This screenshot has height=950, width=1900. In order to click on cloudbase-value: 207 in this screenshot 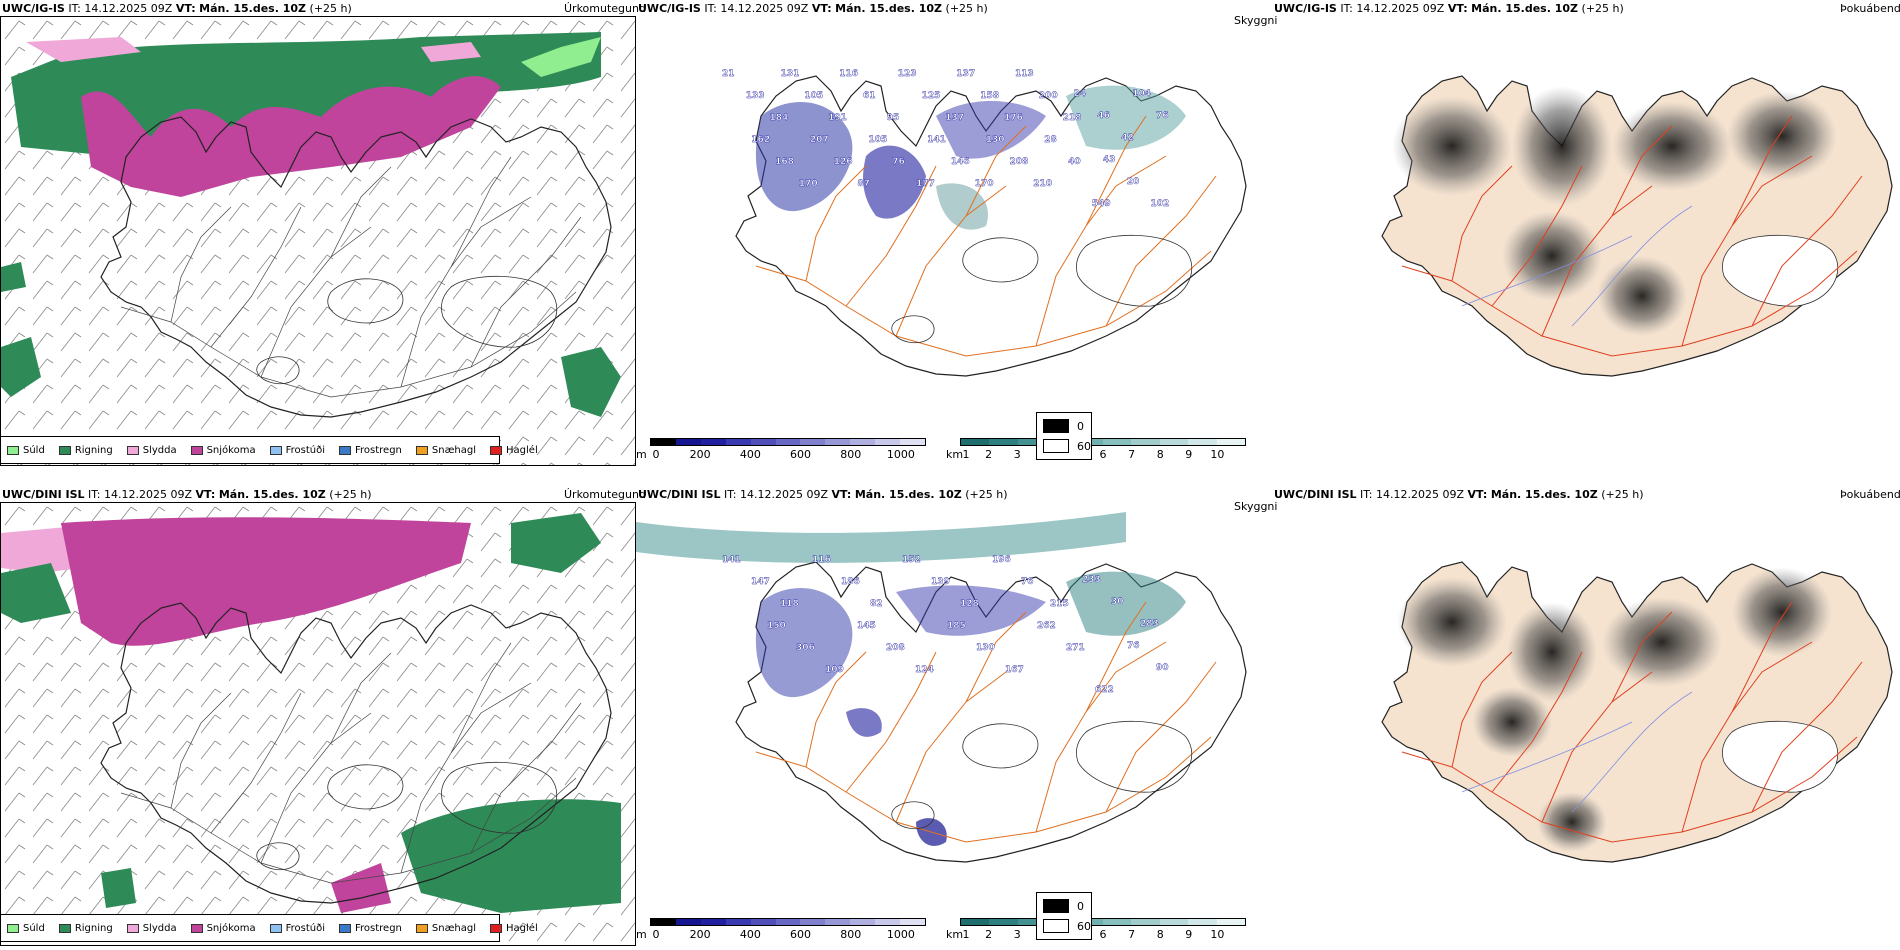, I will do `click(819, 140)`.